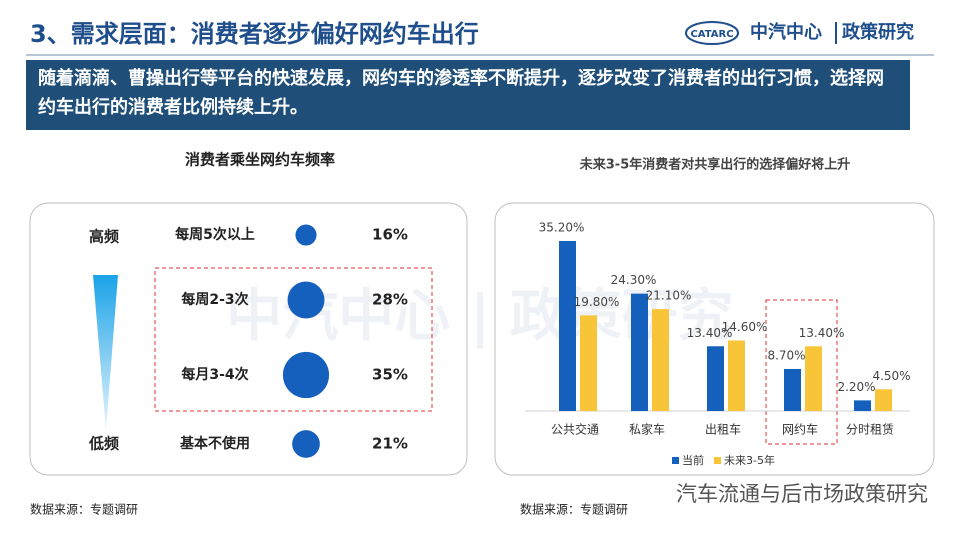  Describe the element at coordinates (214, 374) in the screenshot. I see `row-label: 每月3-4次` at that location.